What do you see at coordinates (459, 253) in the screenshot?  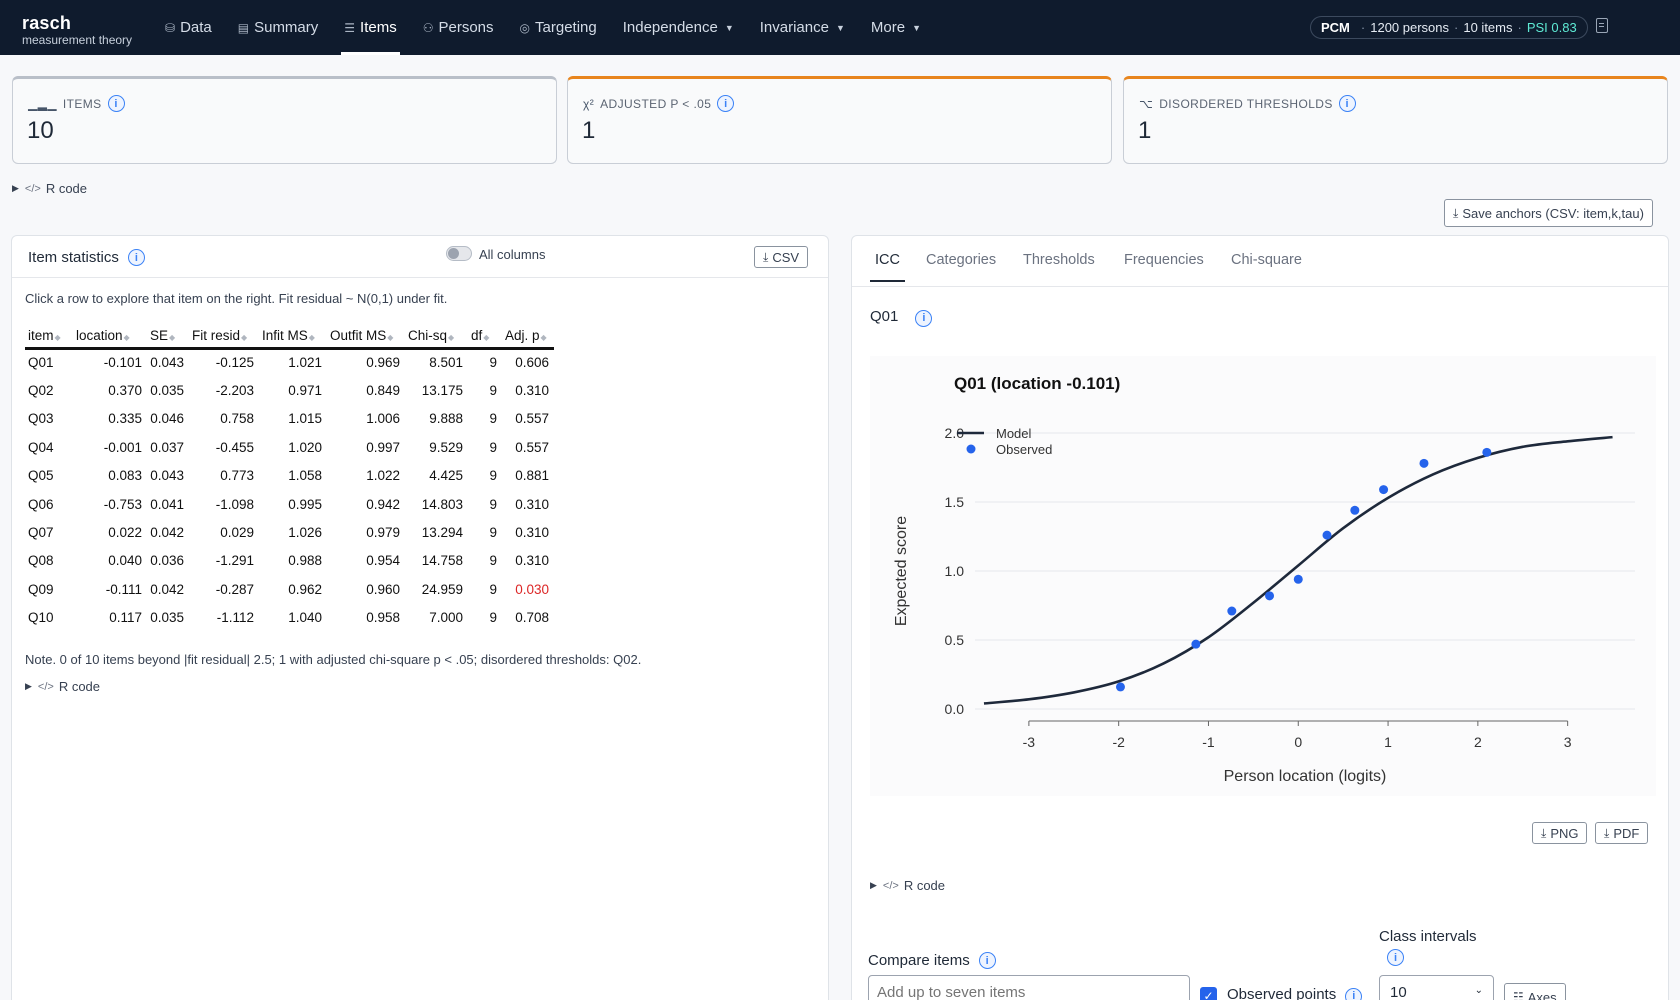 I see `all-columns-toggle` at bounding box center [459, 253].